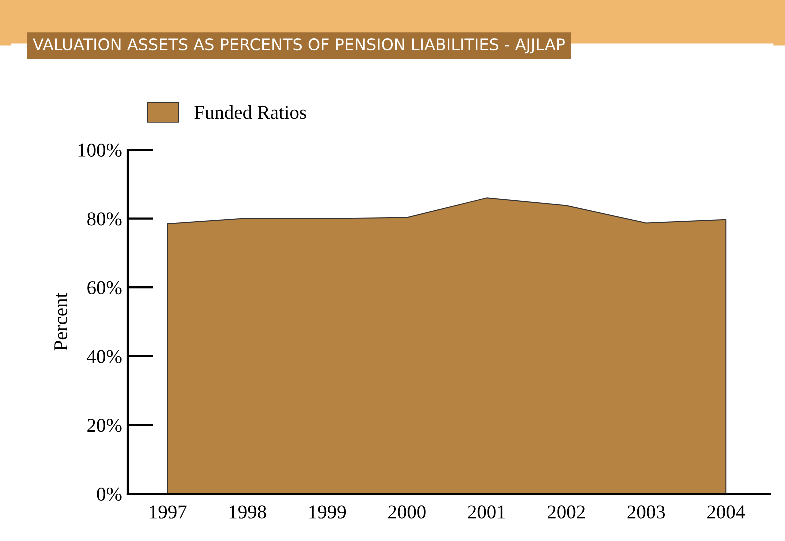  What do you see at coordinates (105, 219) in the screenshot?
I see `y-tick-label: 80%` at bounding box center [105, 219].